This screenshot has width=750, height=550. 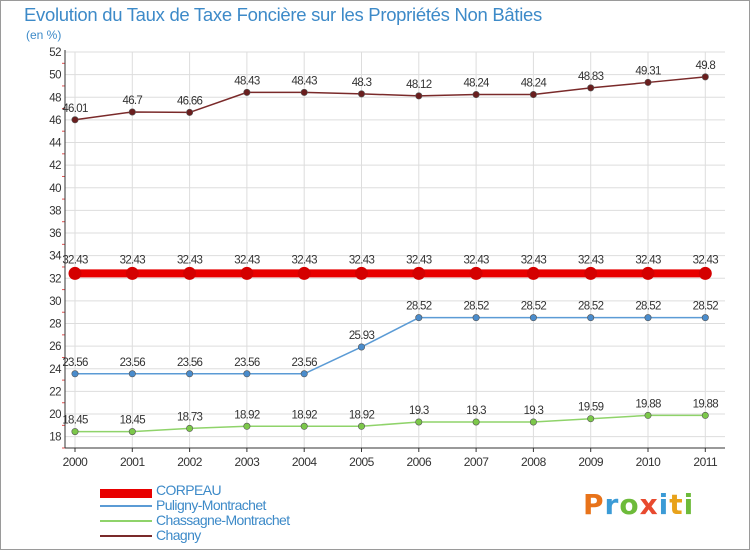 I want to click on x-tick-label: 2001, so click(x=133, y=462).